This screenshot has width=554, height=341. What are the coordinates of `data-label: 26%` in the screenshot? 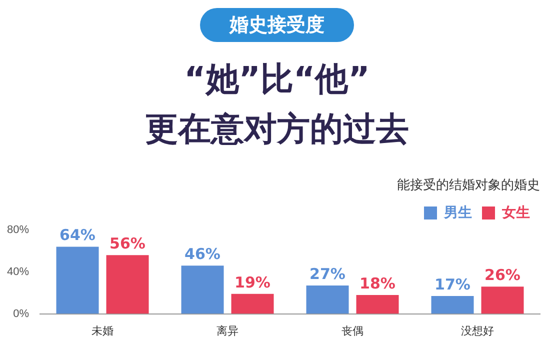 It's located at (502, 275).